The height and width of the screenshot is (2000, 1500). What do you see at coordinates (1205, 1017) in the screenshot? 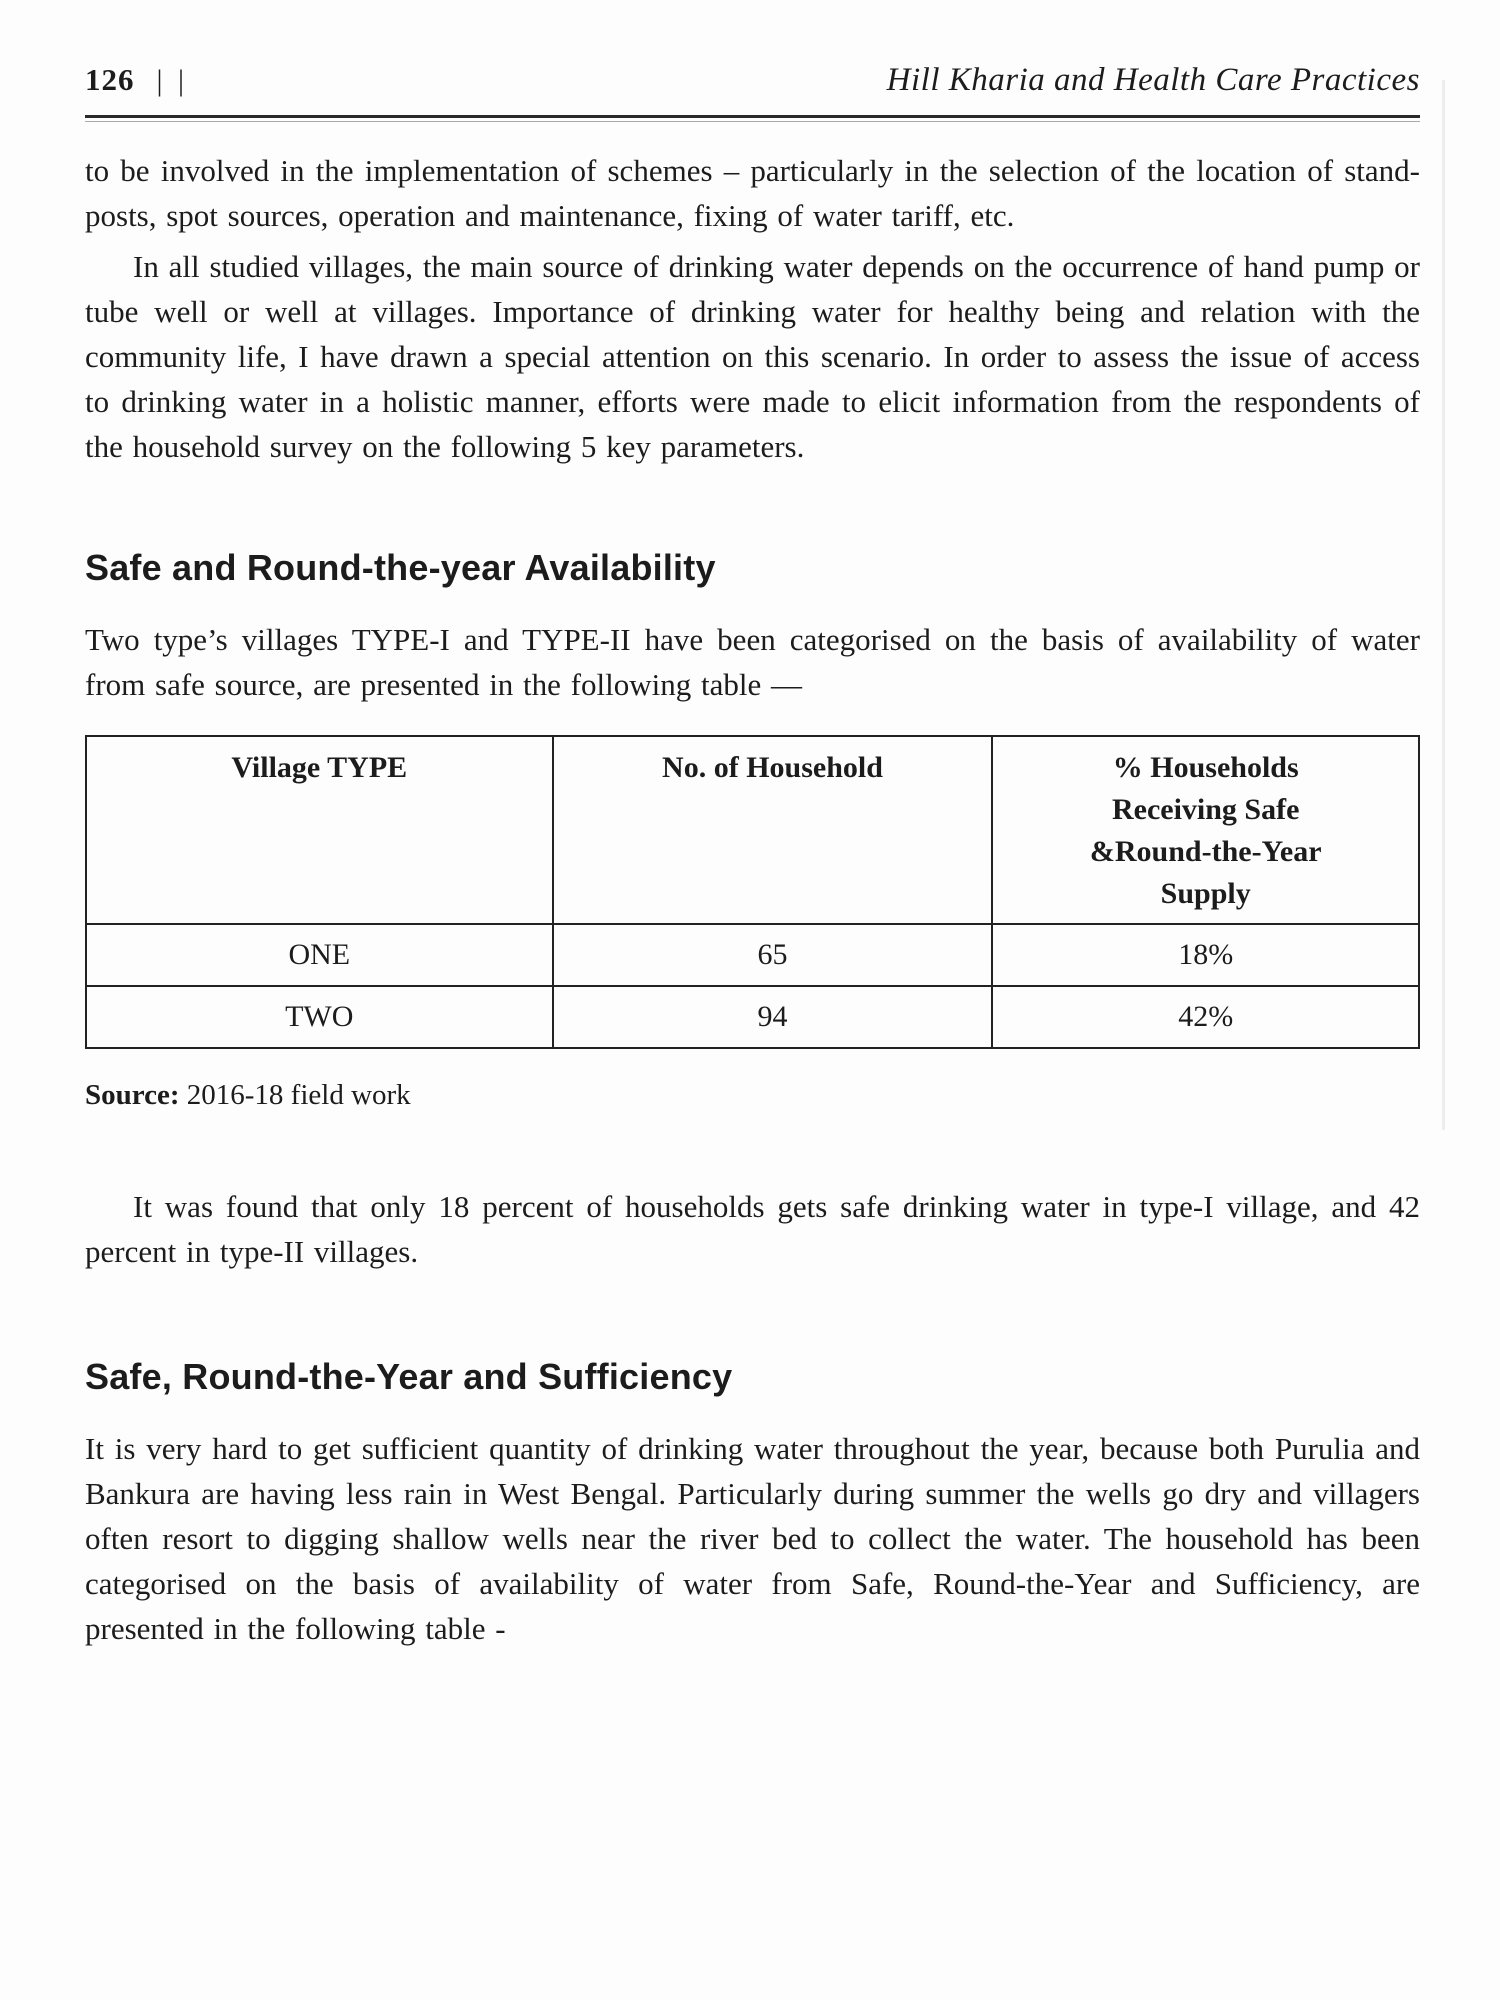
I see `cell-pct-households: 42%` at bounding box center [1205, 1017].